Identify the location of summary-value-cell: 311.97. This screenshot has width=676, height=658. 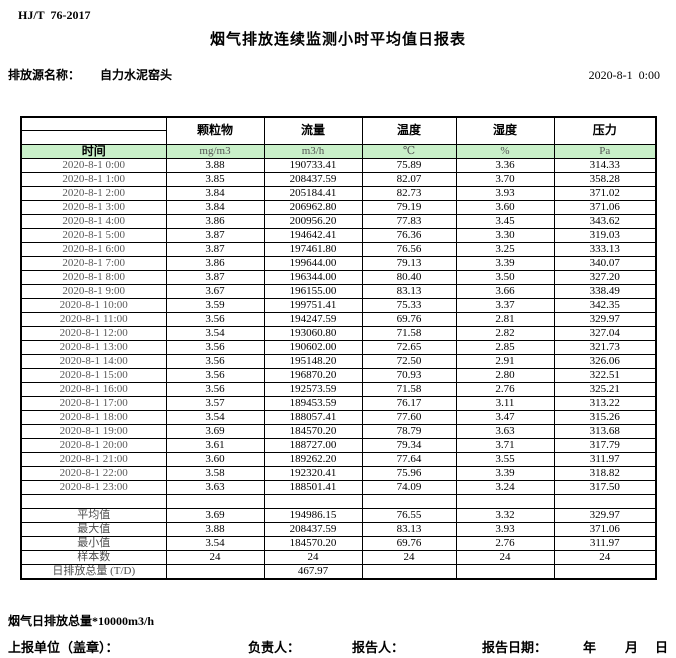
(605, 543).